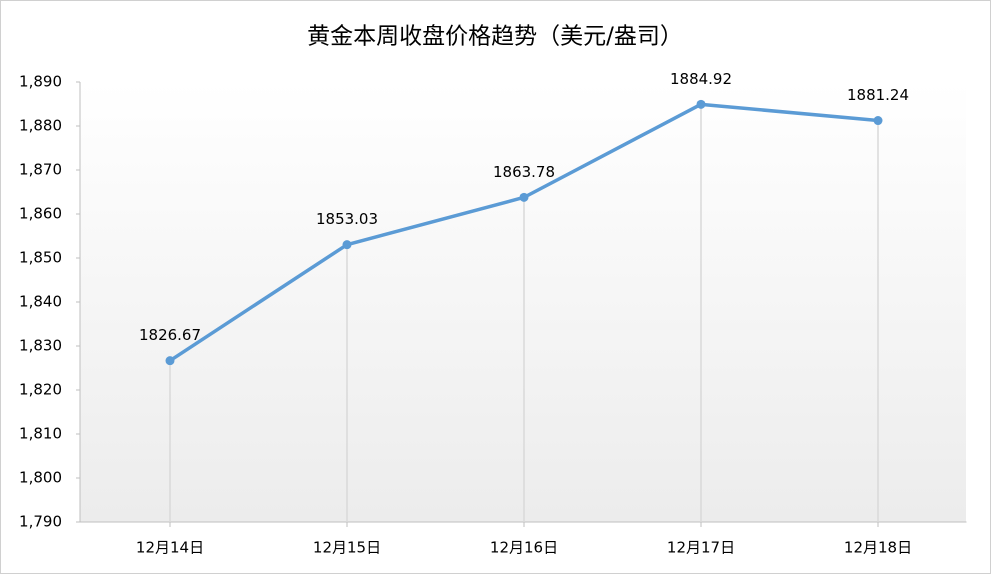 The width and height of the screenshot is (991, 574). What do you see at coordinates (40, 214) in the screenshot?
I see `y-tick-label: 1,860` at bounding box center [40, 214].